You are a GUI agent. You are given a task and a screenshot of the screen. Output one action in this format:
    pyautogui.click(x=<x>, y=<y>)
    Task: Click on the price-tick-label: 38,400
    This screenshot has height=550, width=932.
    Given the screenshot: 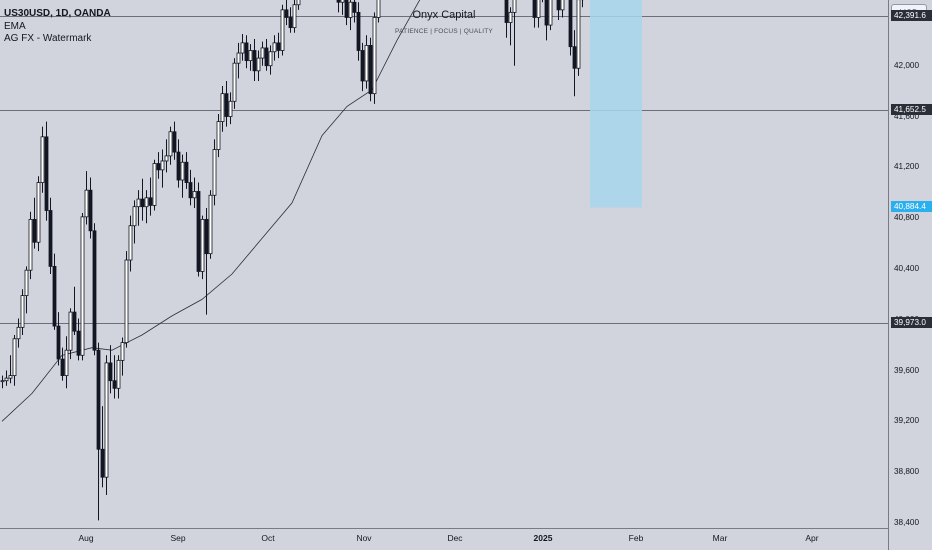 What is the action you would take?
    pyautogui.click(x=907, y=522)
    